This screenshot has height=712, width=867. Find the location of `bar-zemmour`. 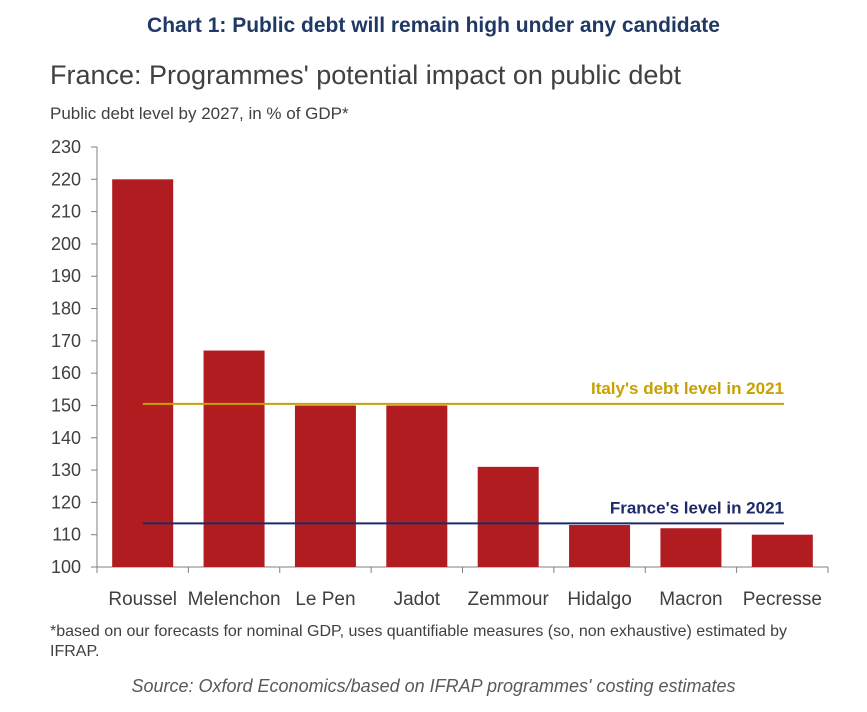

bar-zemmour is located at coordinates (508, 516).